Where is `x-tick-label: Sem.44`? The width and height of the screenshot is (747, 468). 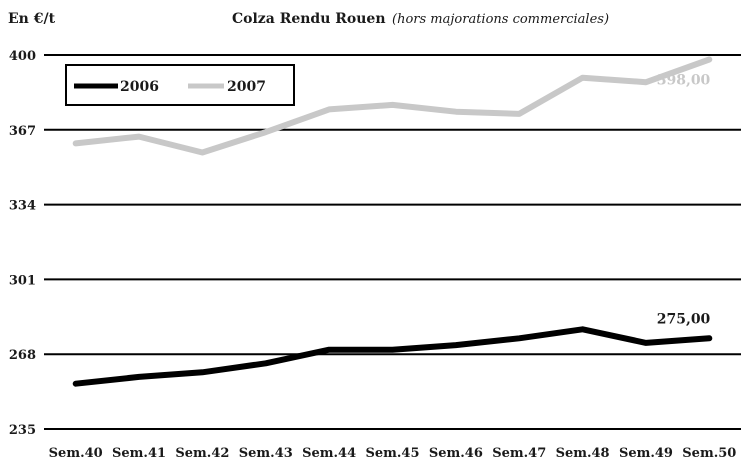
x-tick-label: Sem.44 is located at coordinates (329, 453).